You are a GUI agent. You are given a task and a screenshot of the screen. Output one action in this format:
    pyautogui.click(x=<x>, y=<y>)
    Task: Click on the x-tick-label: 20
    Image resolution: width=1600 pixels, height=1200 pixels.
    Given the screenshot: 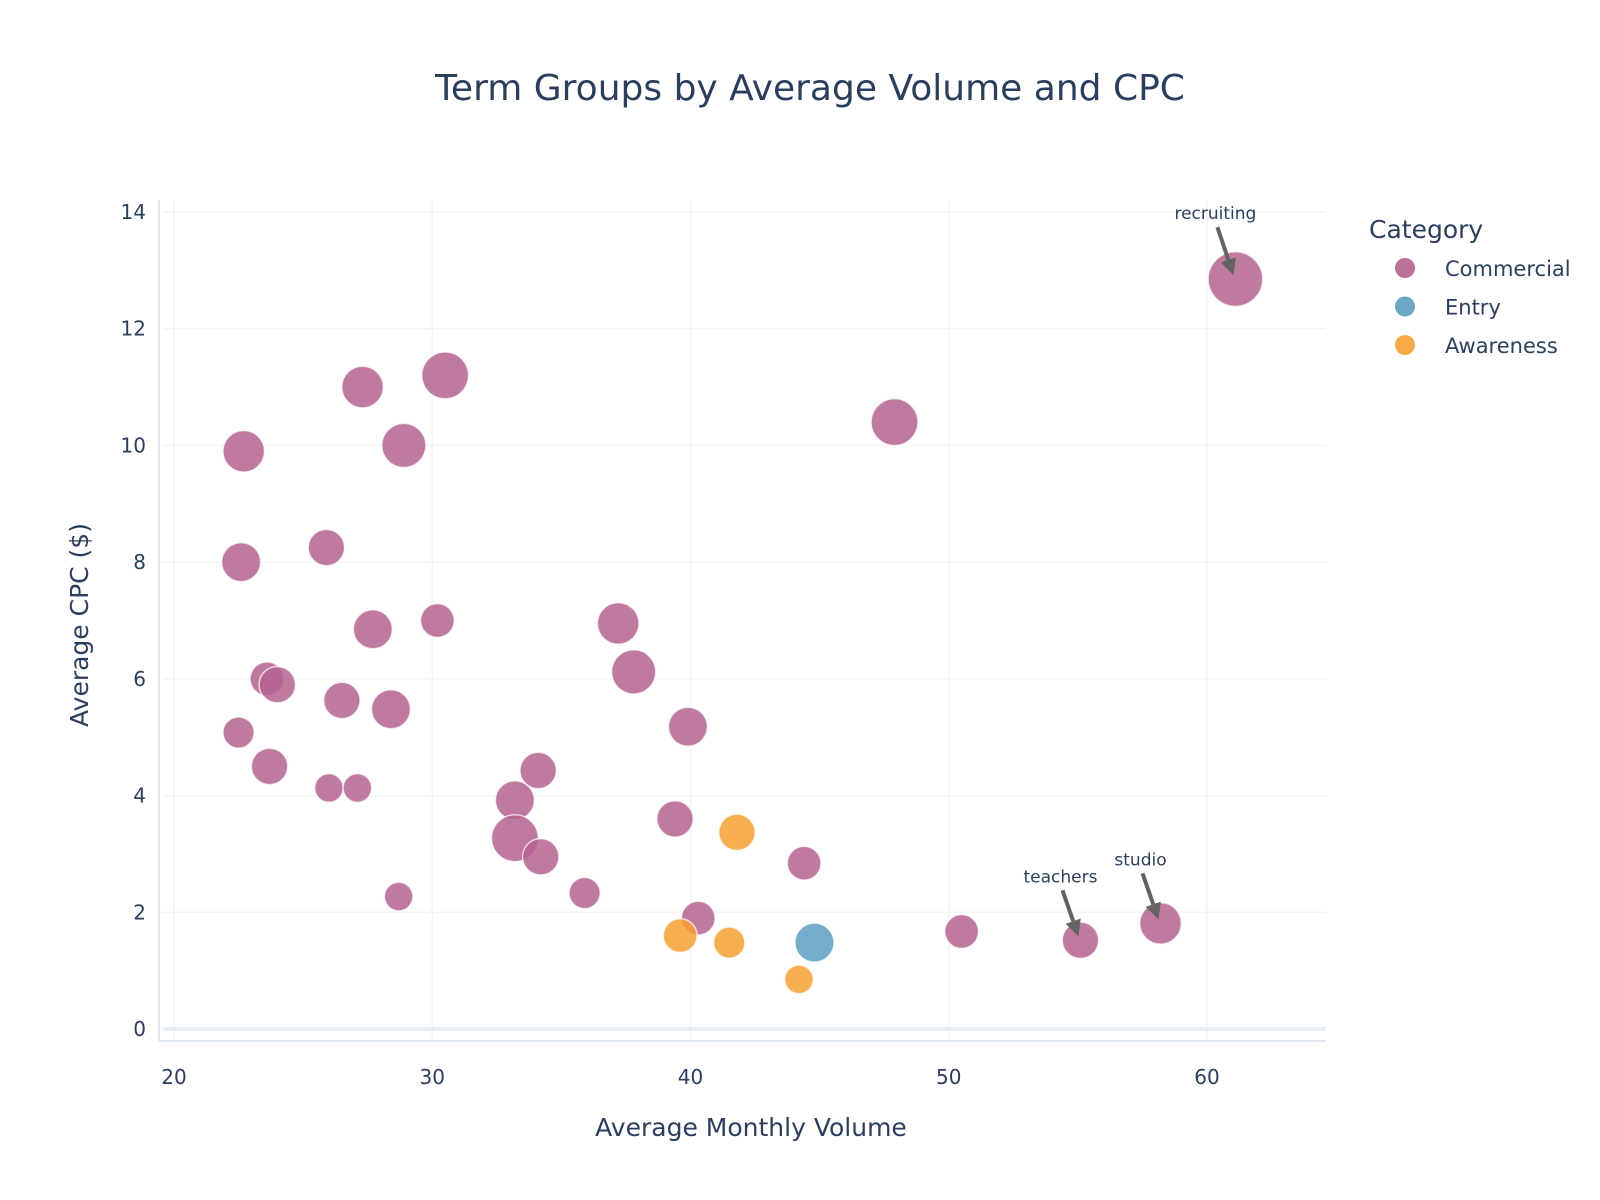 What is the action you would take?
    pyautogui.click(x=173, y=1077)
    